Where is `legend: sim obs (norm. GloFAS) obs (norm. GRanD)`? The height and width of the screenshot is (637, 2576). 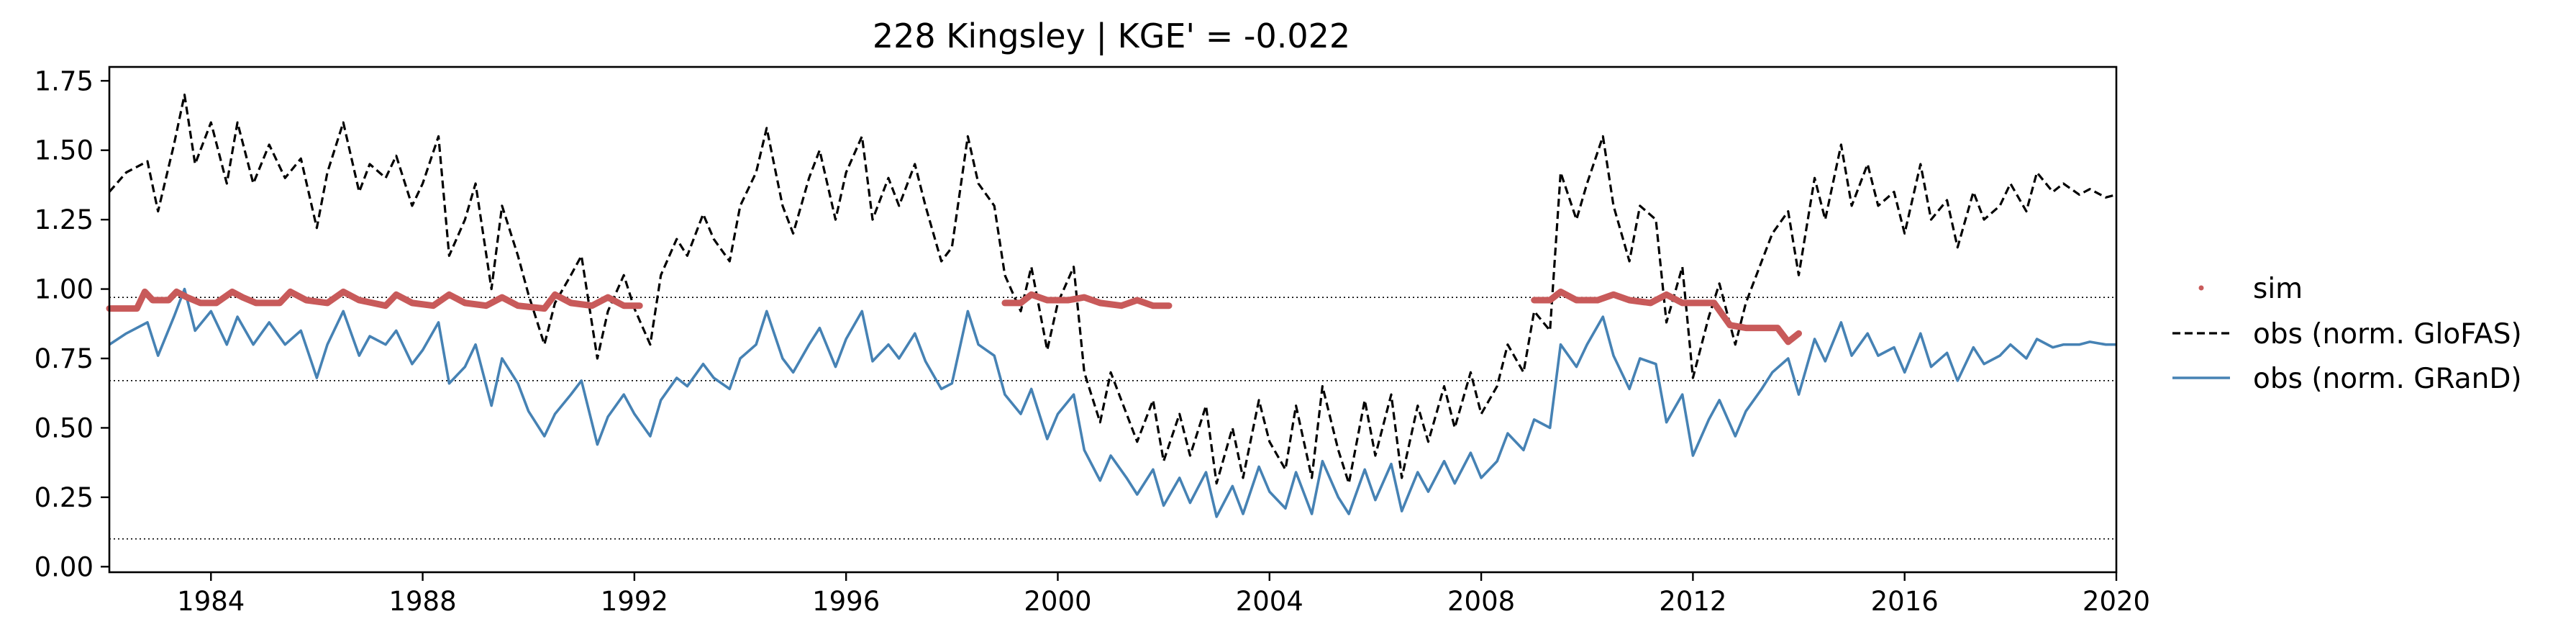 legend: sim obs (norm. GloFAS) obs (norm. GRanD) is located at coordinates (2347, 334).